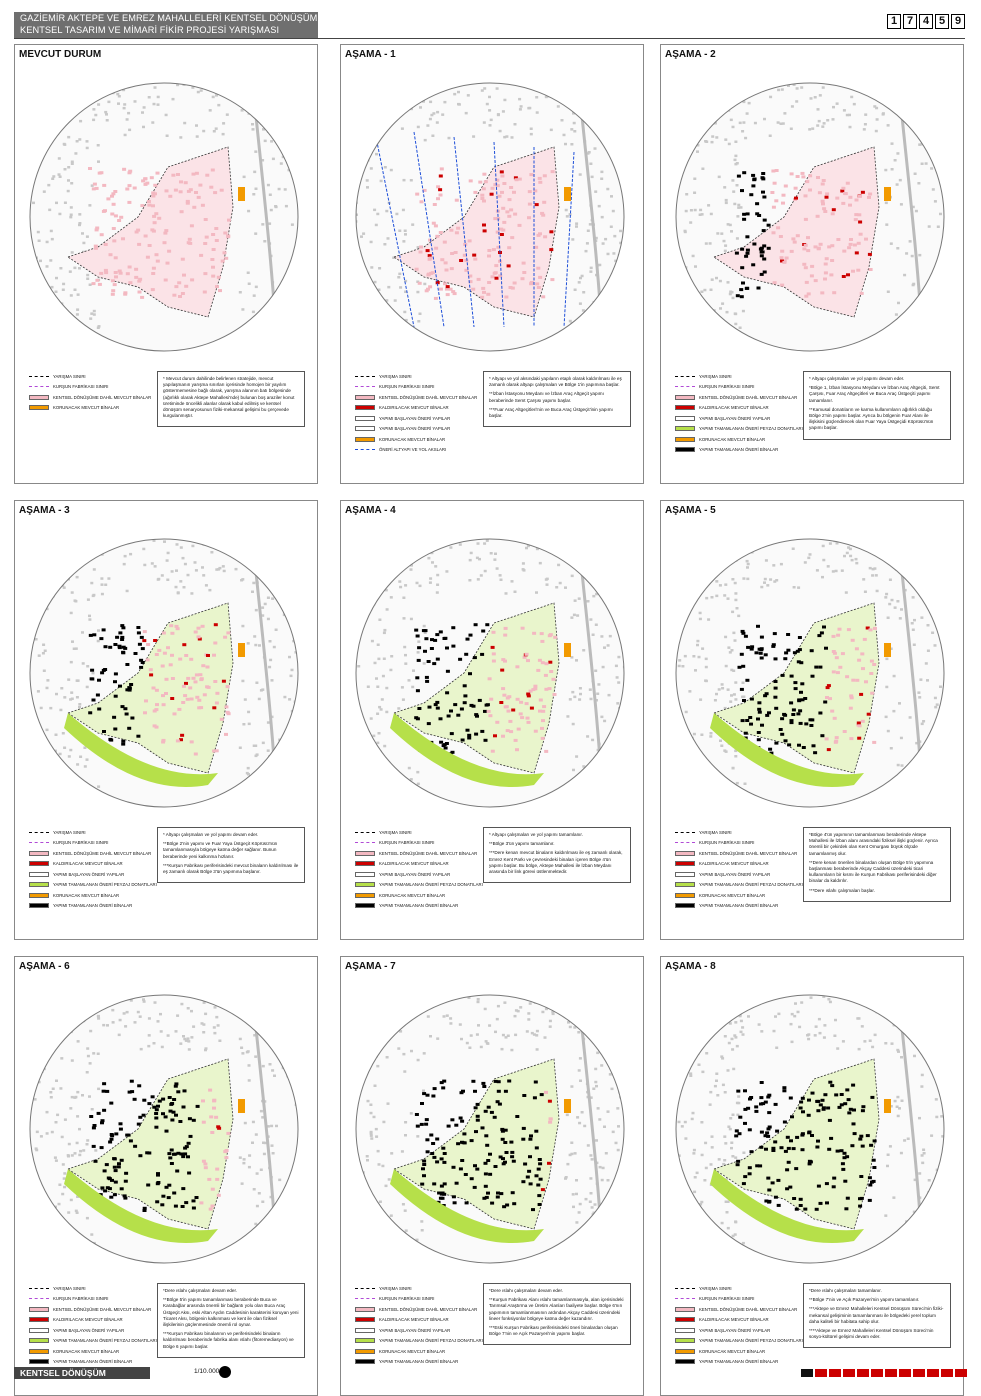 This screenshot has width=981, height=1396. What do you see at coordinates (82, 1373) in the screenshot?
I see `footer-title: KENTSEL DÖNÜŞÜM SENARYOSU` at bounding box center [82, 1373].